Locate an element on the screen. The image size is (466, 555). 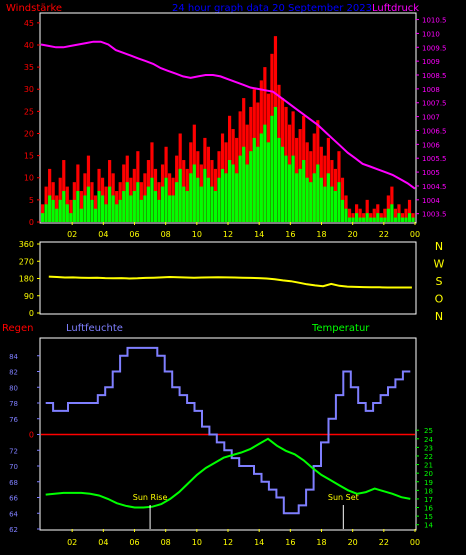
humidity-y-tick-label: 80 is located at coordinates (13, 388).